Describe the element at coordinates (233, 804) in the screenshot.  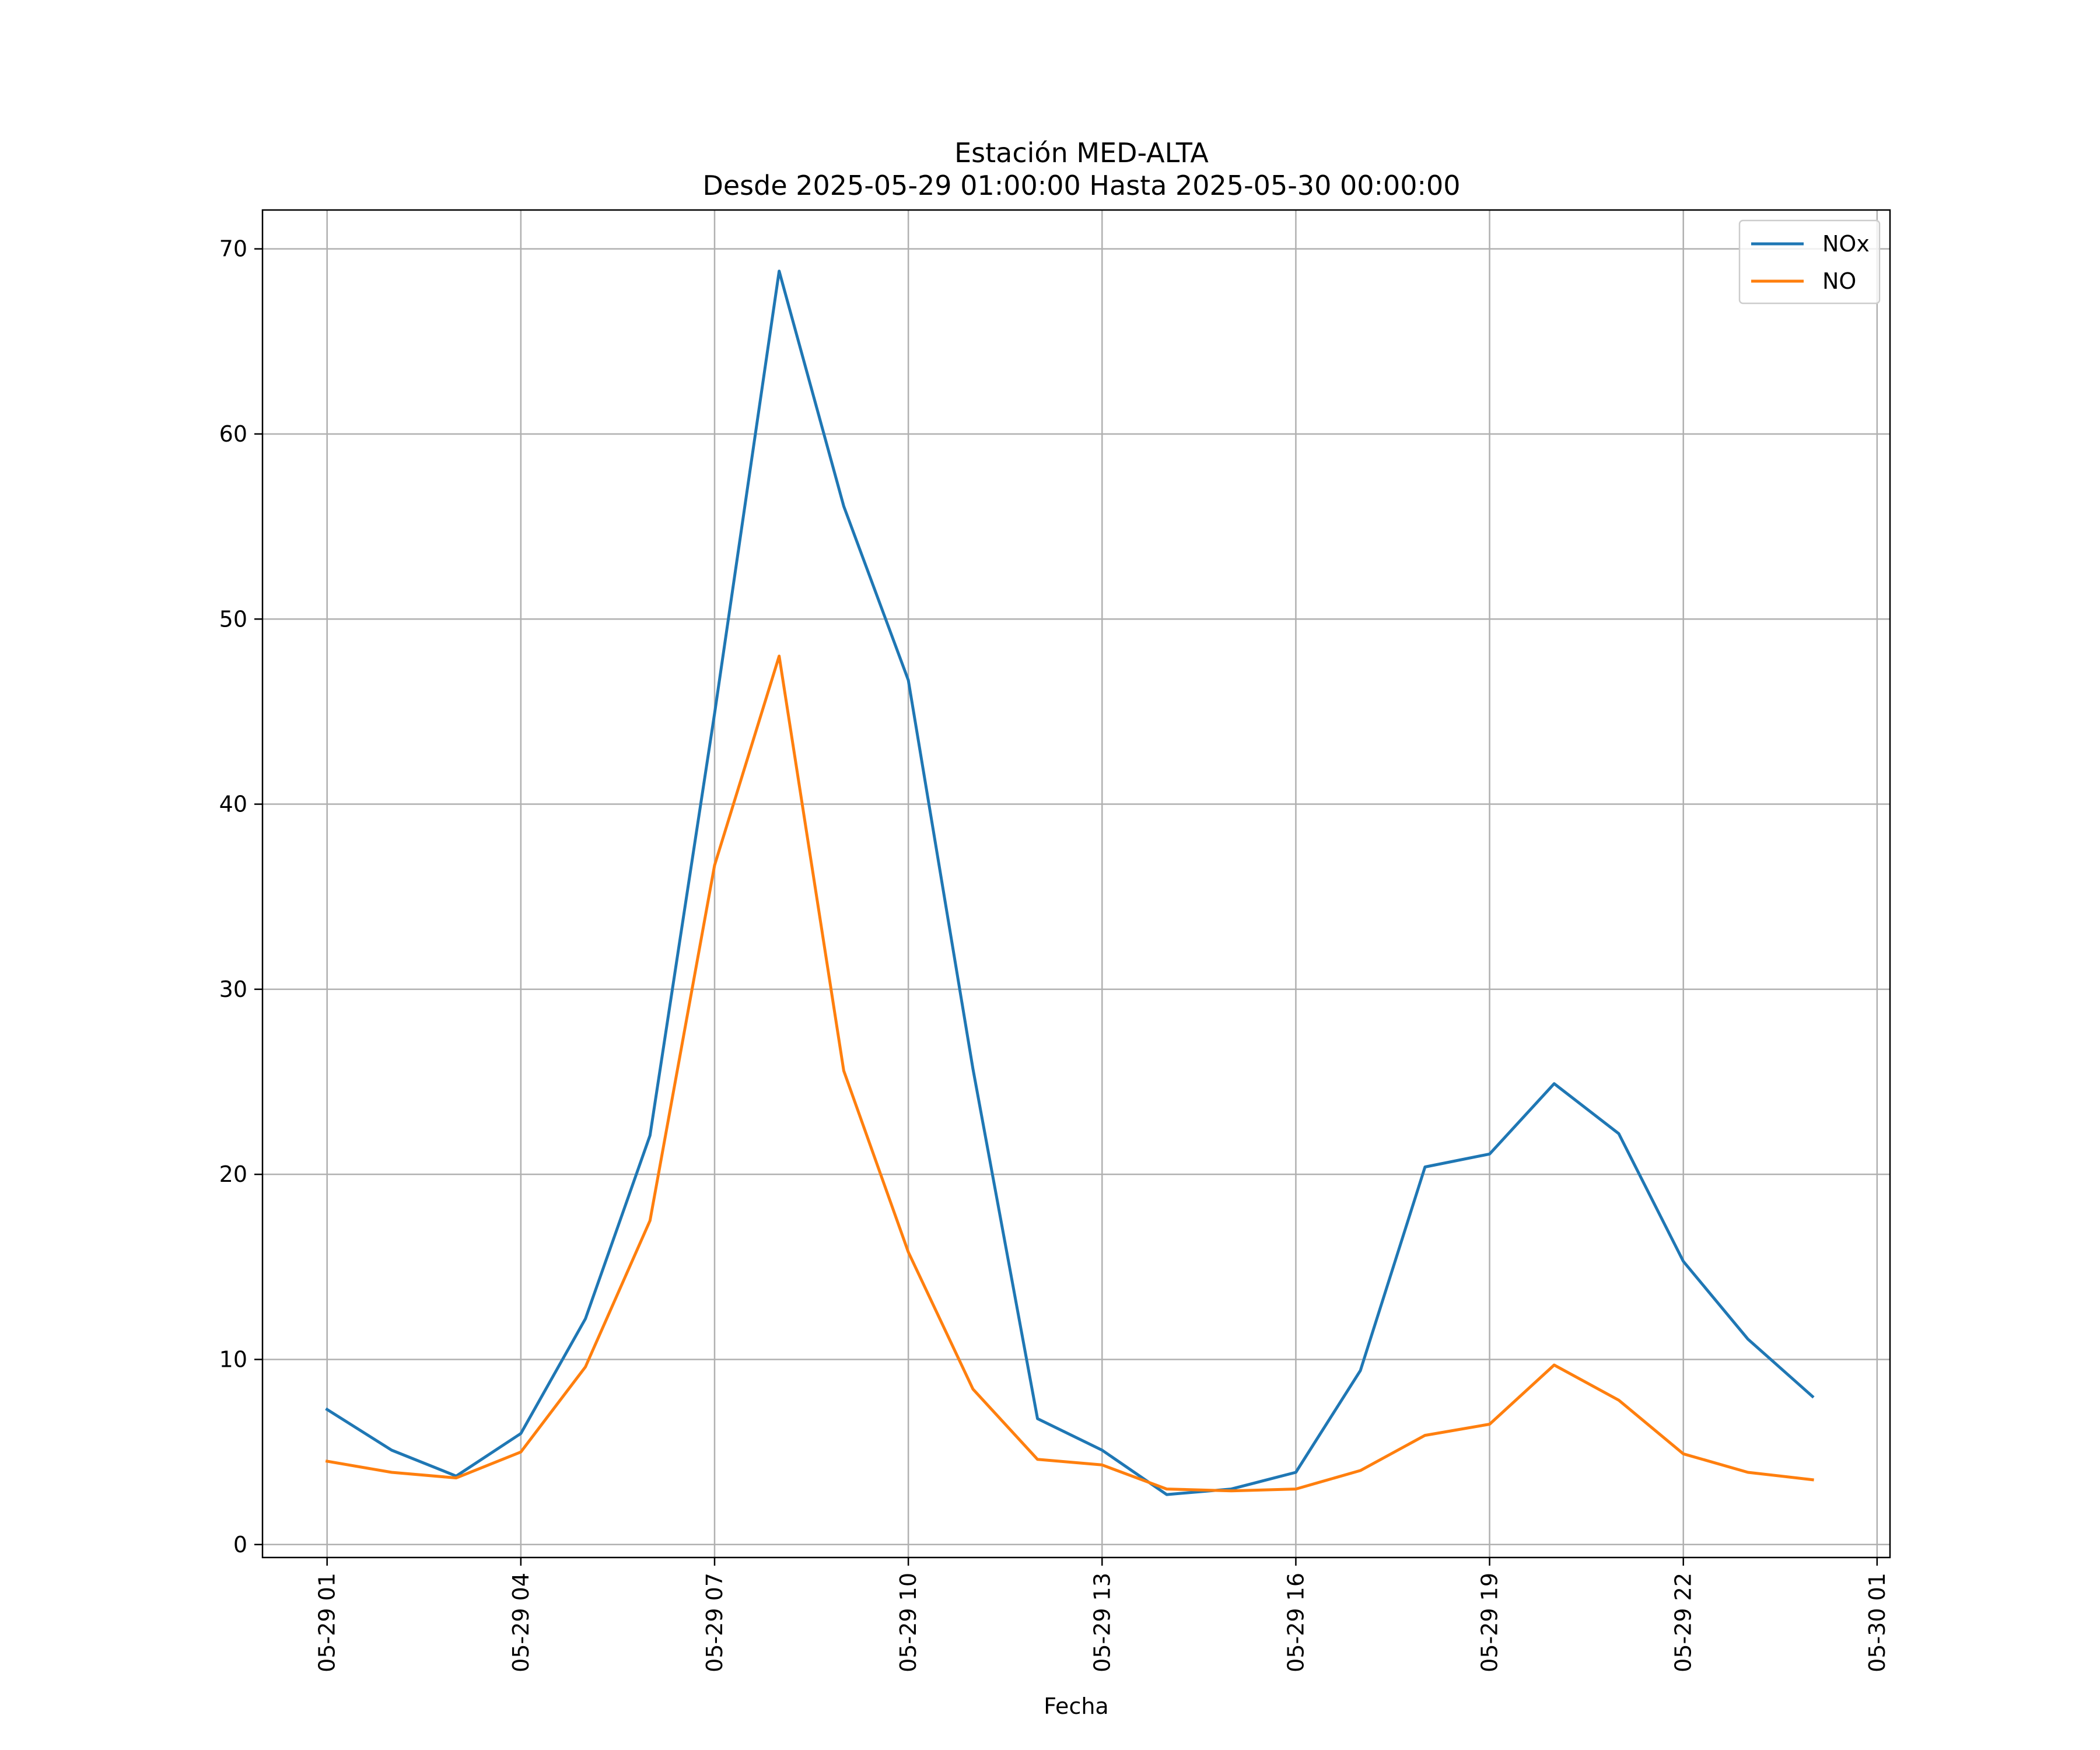
I see `y-tick-label: 40` at that location.